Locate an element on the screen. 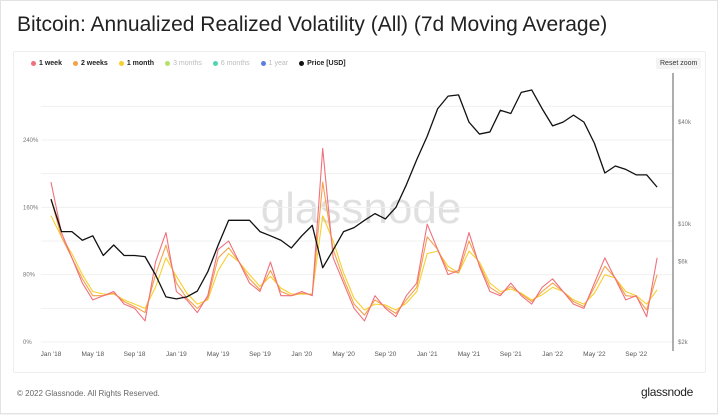 The height and width of the screenshot is (415, 718). x-tick-label: Jan '19 is located at coordinates (176, 354).